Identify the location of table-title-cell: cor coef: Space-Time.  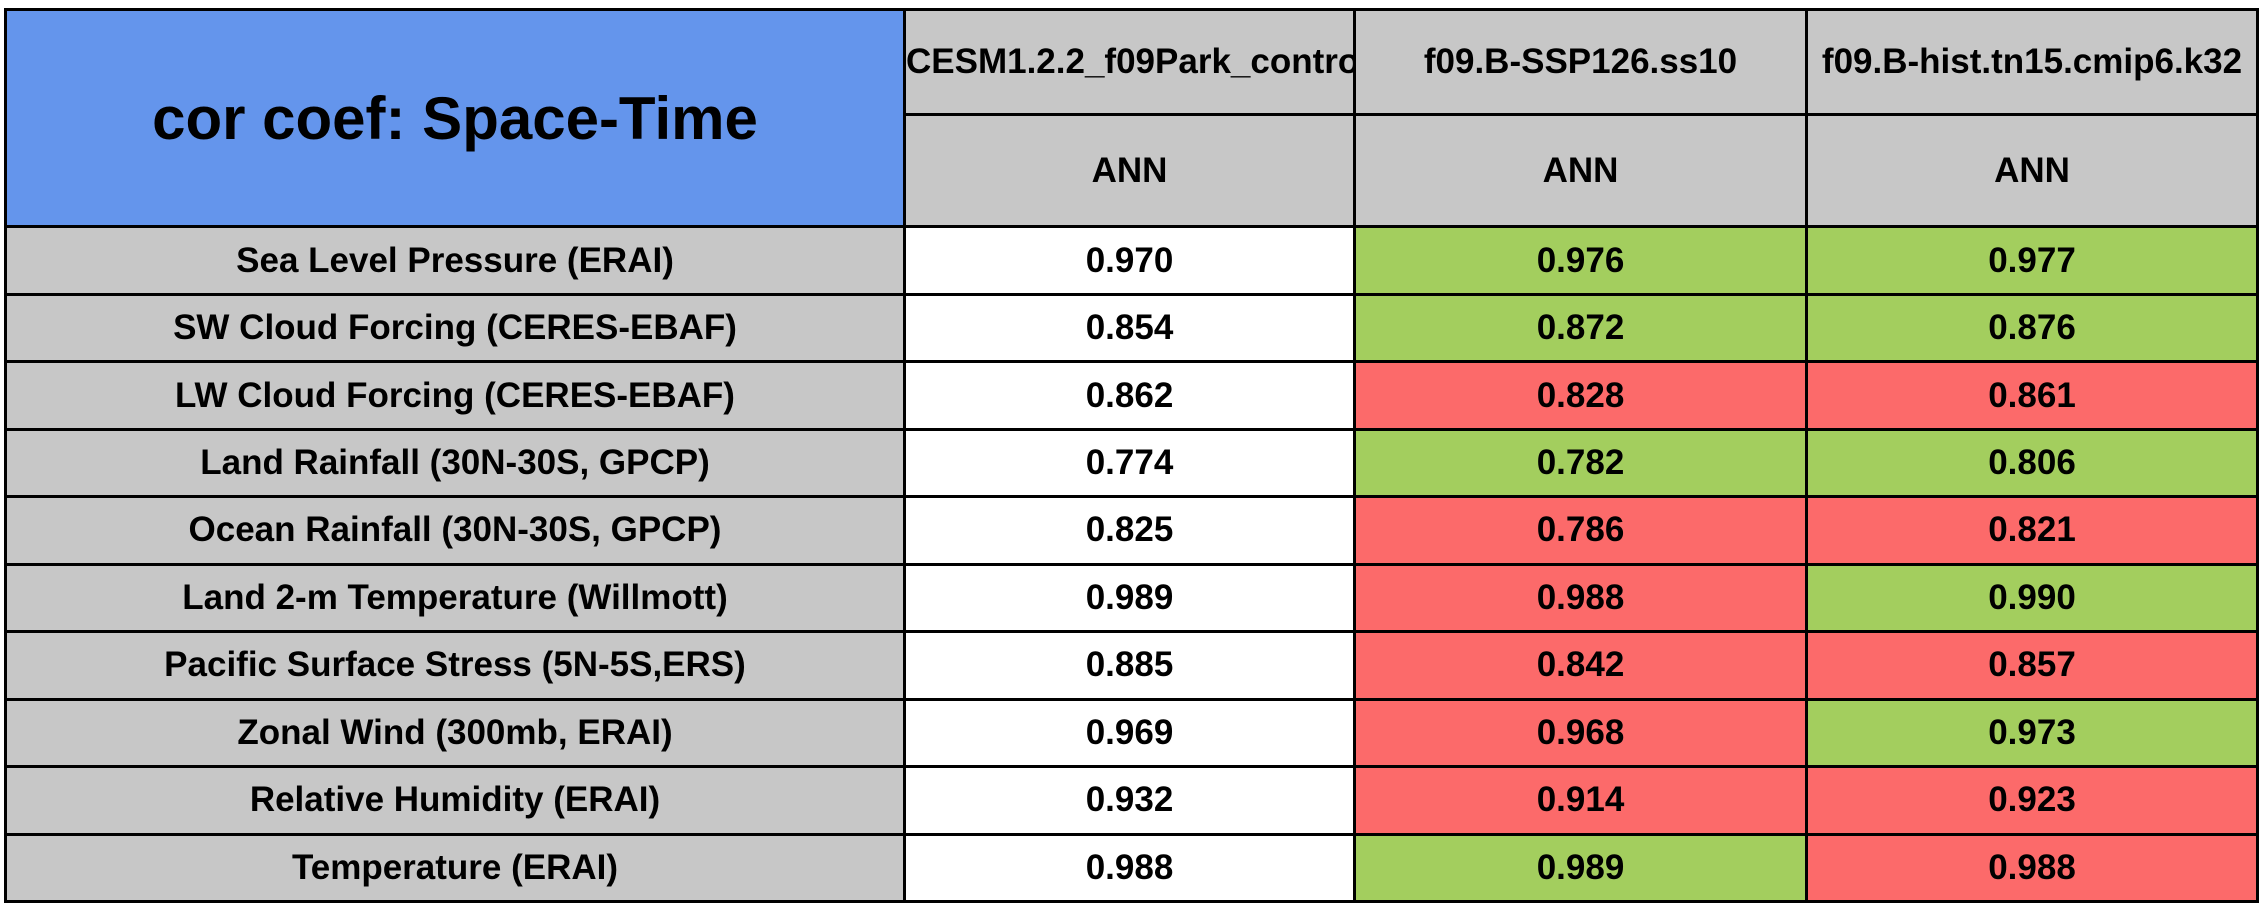
(455, 118).